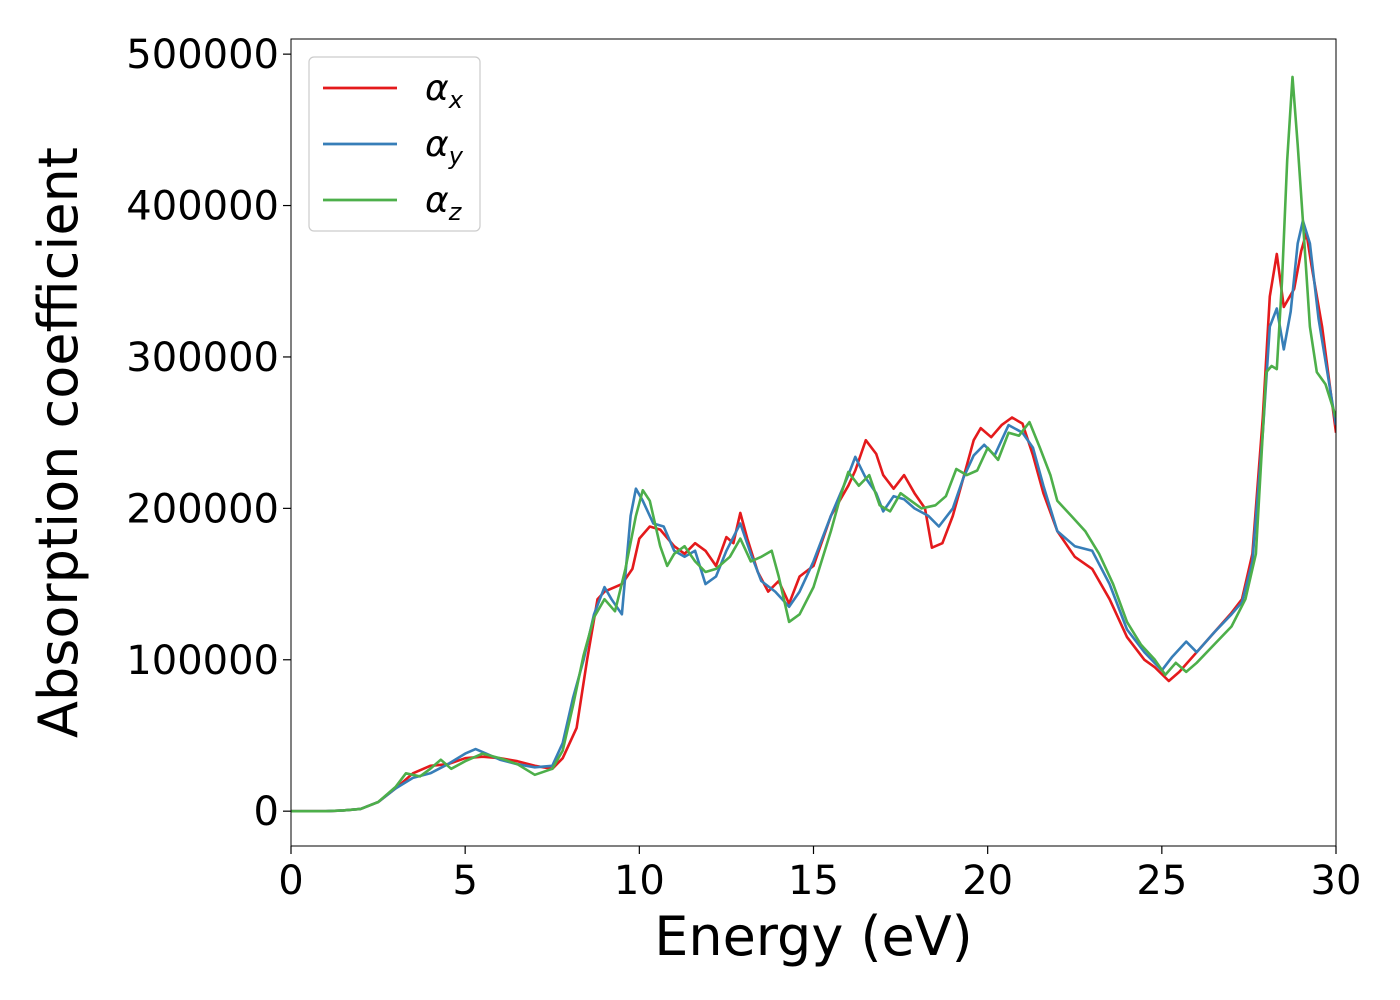 The image size is (1400, 1000). Describe the element at coordinates (1161, 881) in the screenshot. I see `x-tick-label: 25` at that location.